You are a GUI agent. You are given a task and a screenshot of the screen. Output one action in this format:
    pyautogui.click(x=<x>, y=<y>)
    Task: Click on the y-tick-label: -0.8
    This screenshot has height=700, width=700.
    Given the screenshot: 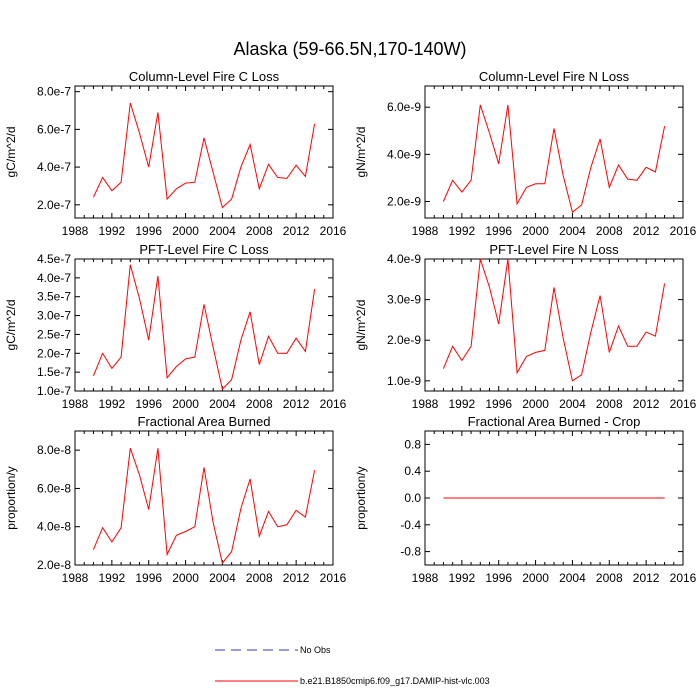 What is the action you would take?
    pyautogui.click(x=410, y=552)
    